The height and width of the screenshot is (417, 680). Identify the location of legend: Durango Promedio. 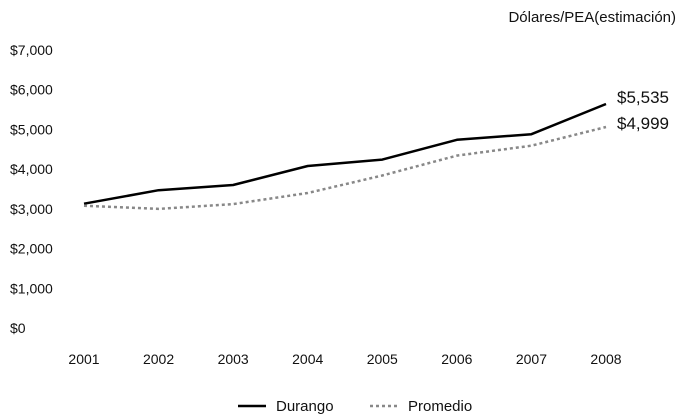
(355, 406).